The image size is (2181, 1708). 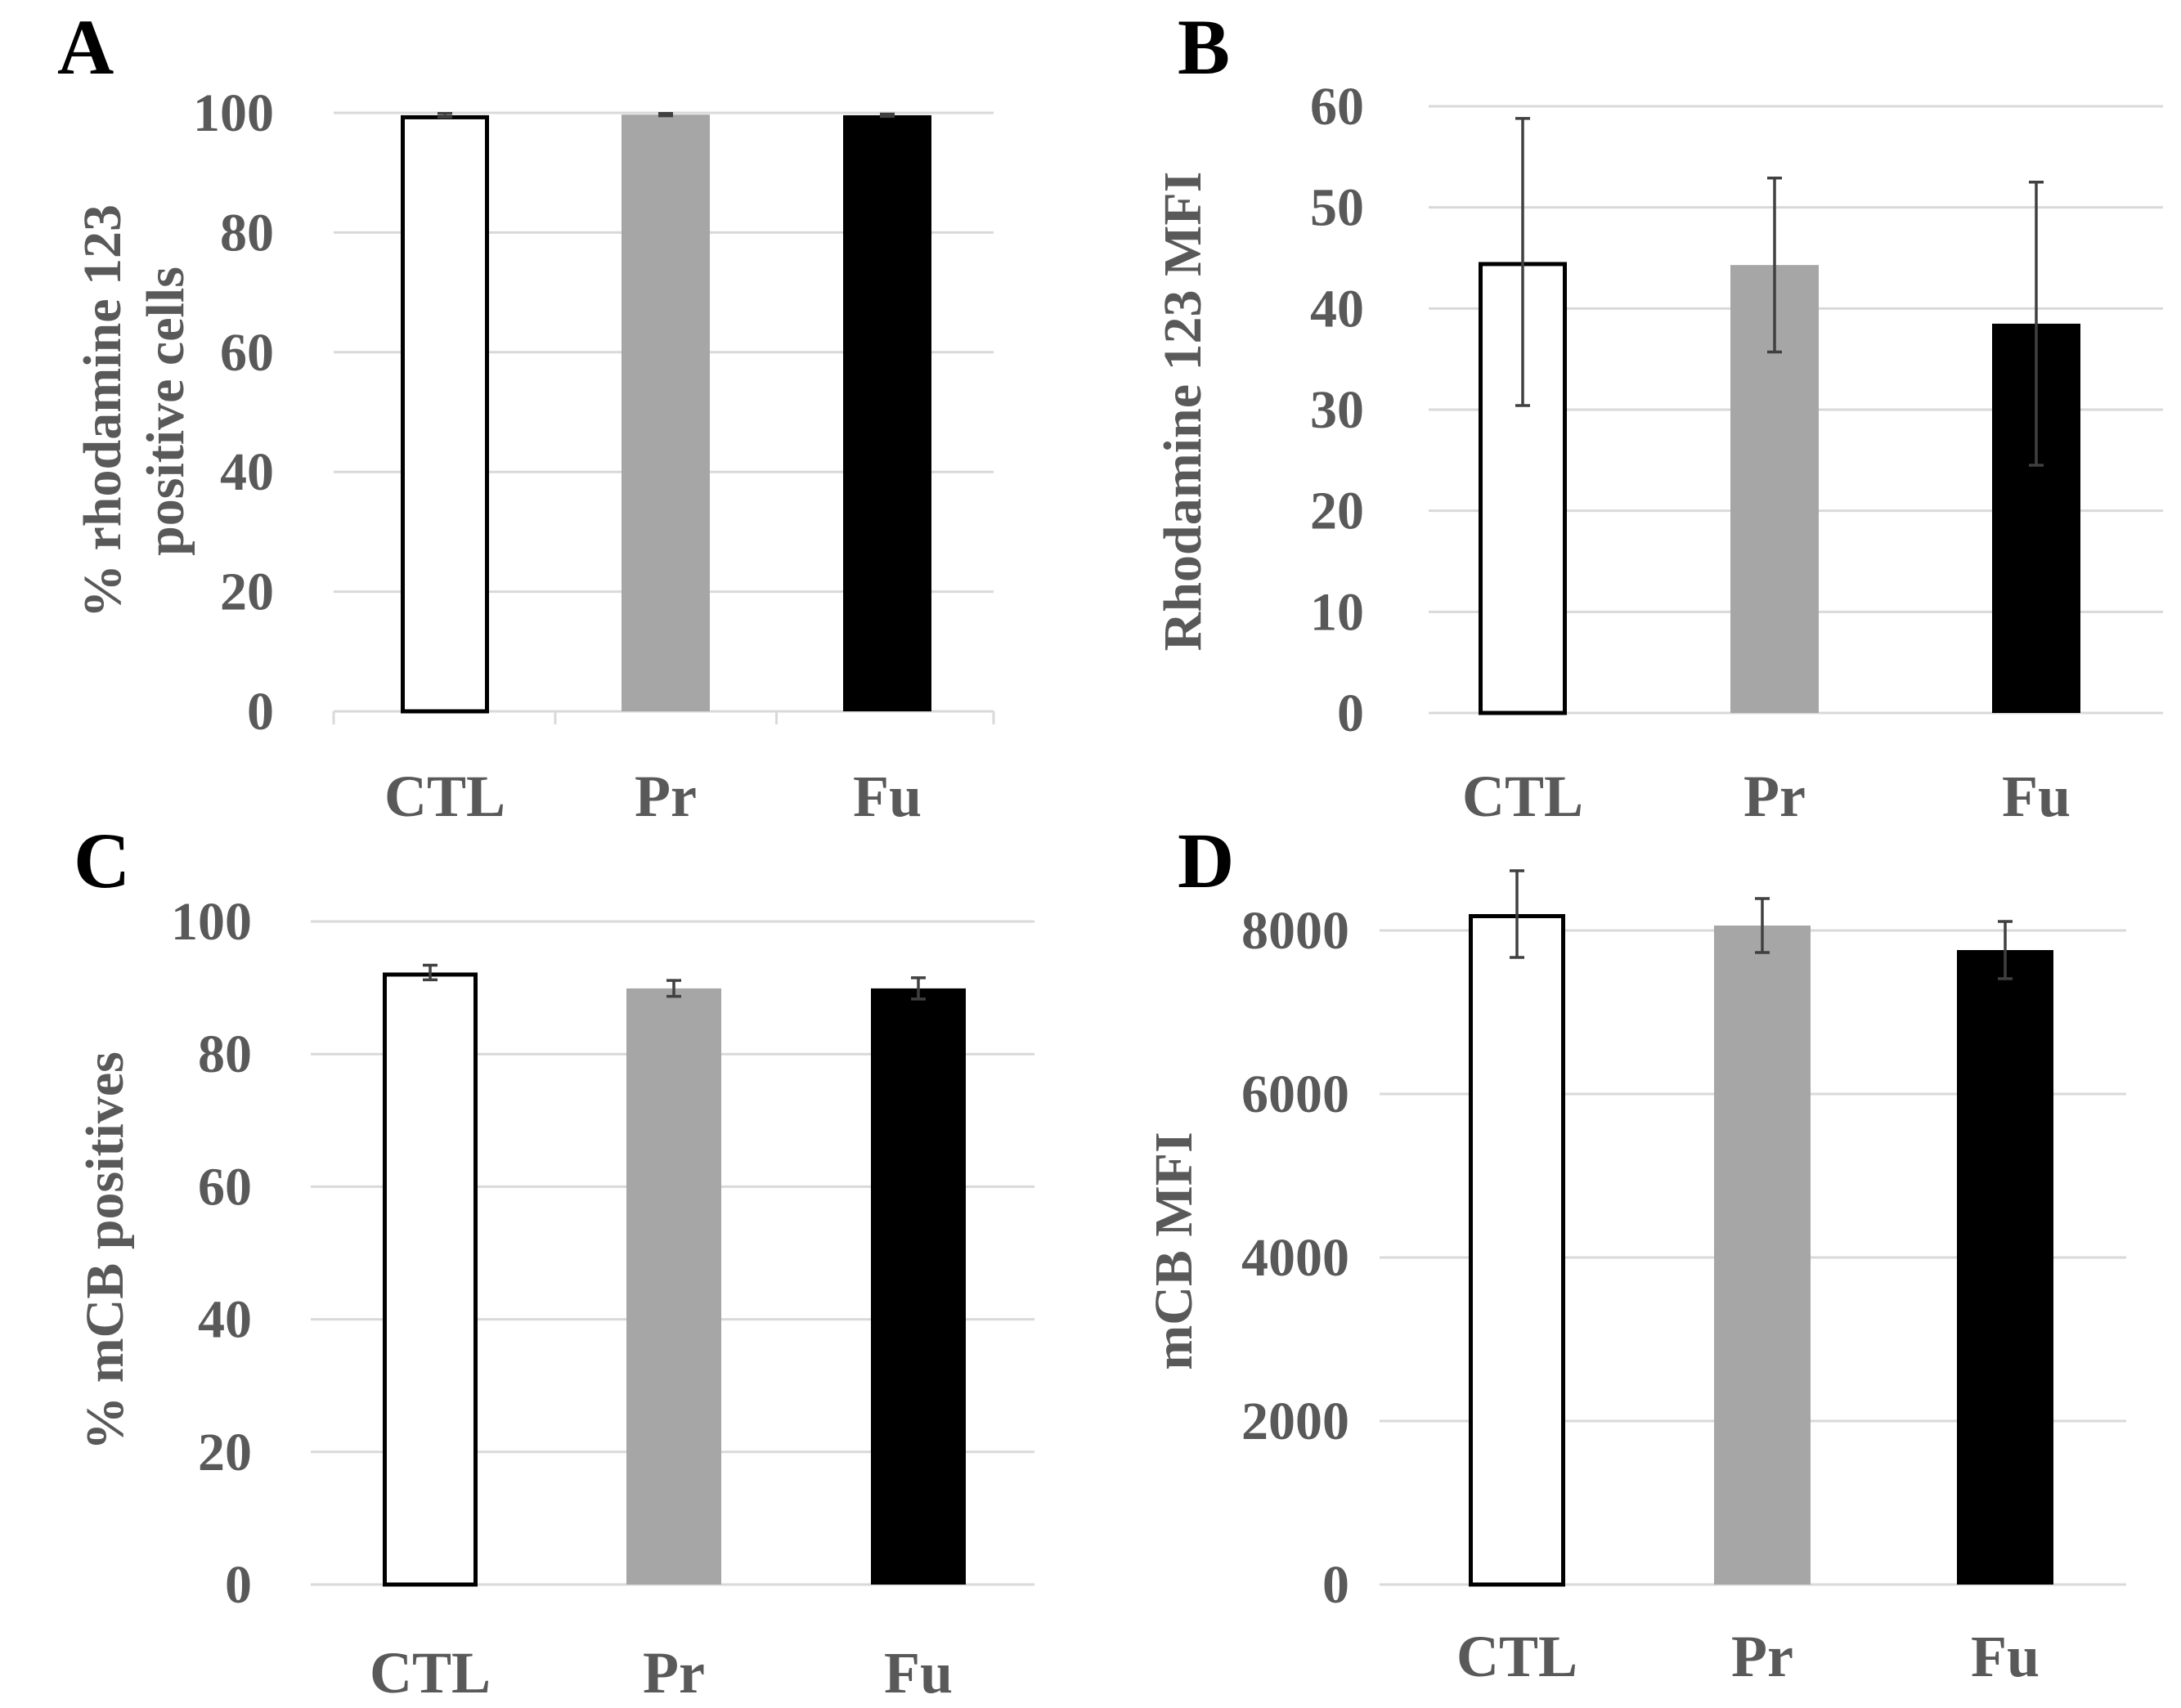 What do you see at coordinates (1337, 612) in the screenshot?
I see `y-tick-label: 10` at bounding box center [1337, 612].